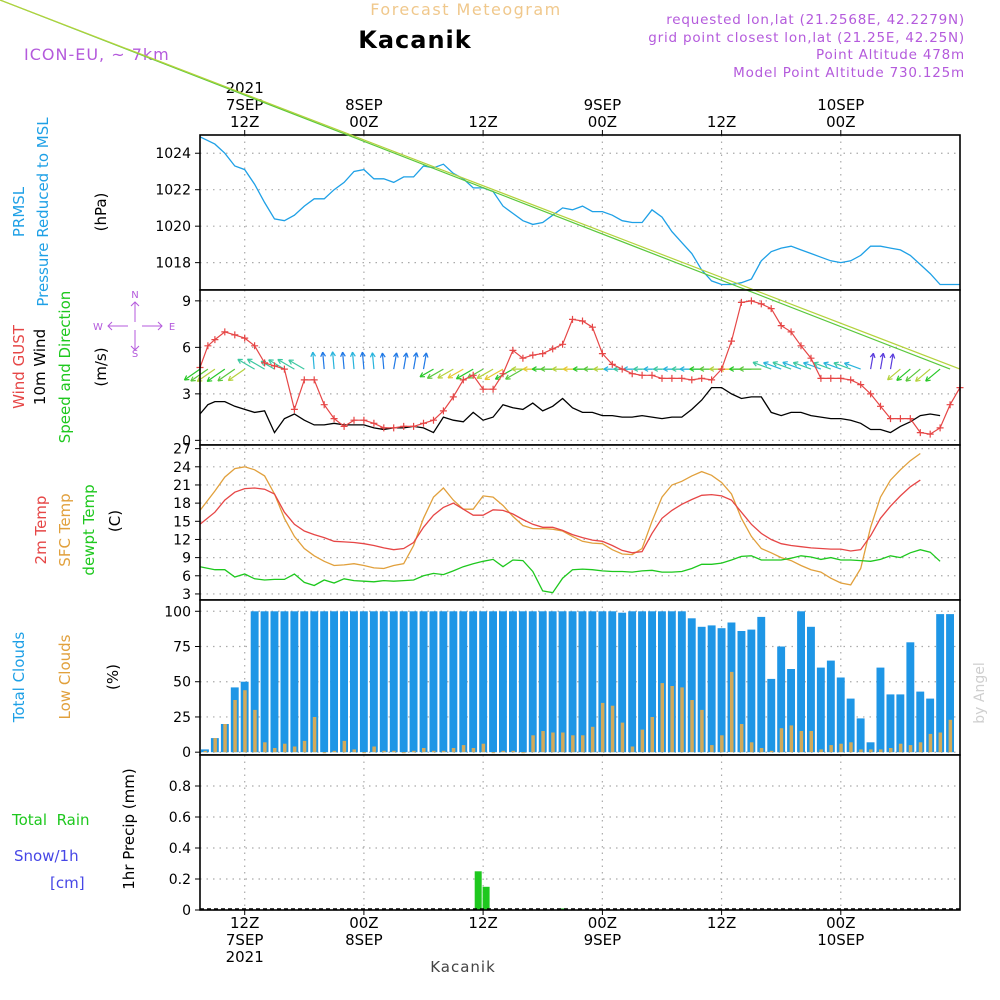  What do you see at coordinates (46, 856) in the screenshot?
I see `snow-label: Snow/1h` at bounding box center [46, 856].